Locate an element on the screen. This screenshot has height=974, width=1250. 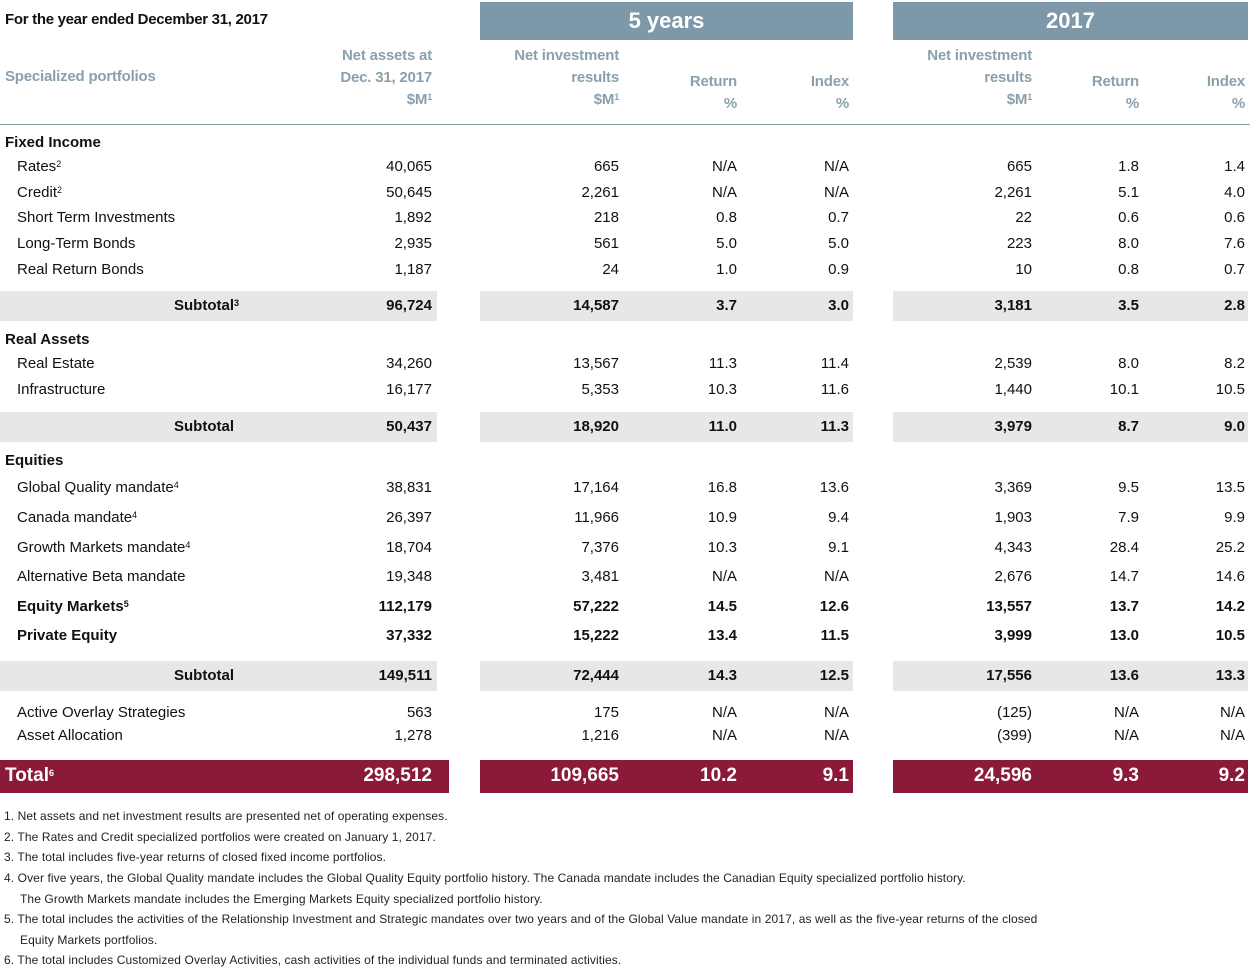
cell-value: 2,261 is located at coordinates (600, 192).